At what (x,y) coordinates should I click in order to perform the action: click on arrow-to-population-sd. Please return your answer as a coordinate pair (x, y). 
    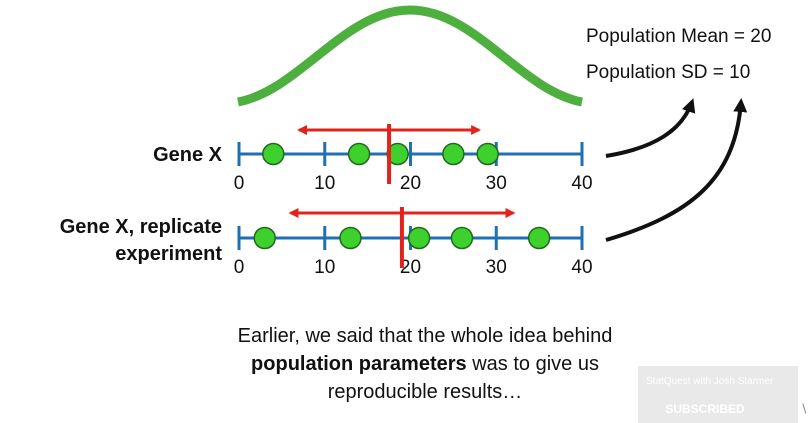
    Looking at the image, I should click on (676, 170).